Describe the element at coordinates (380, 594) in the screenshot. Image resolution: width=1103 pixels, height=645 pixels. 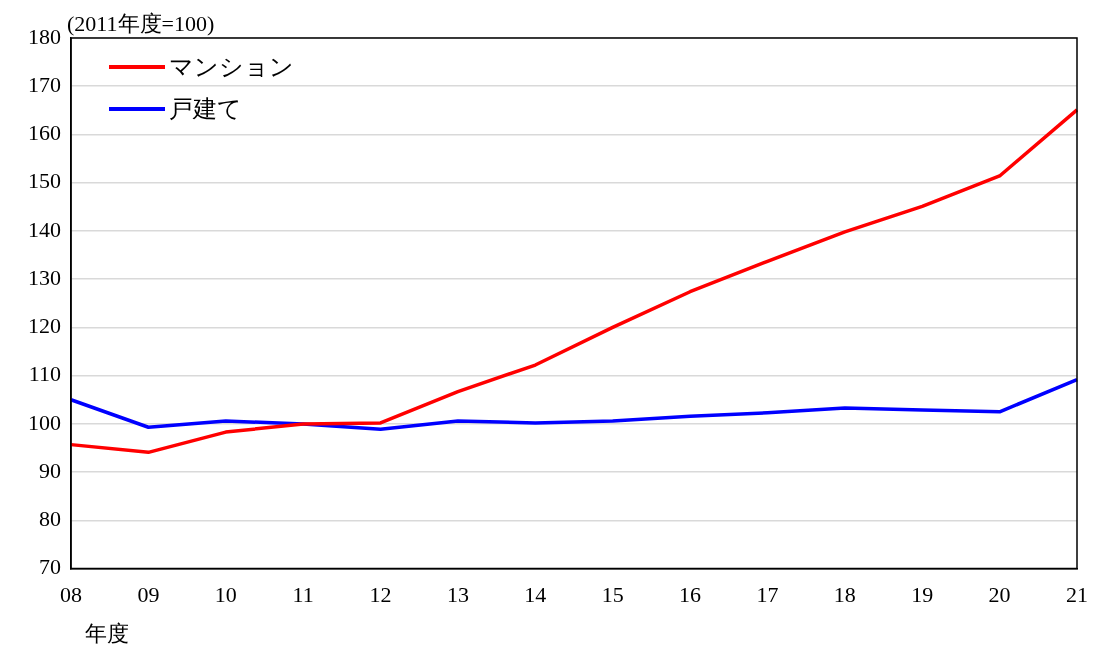
I see `x-tick-label: 12` at that location.